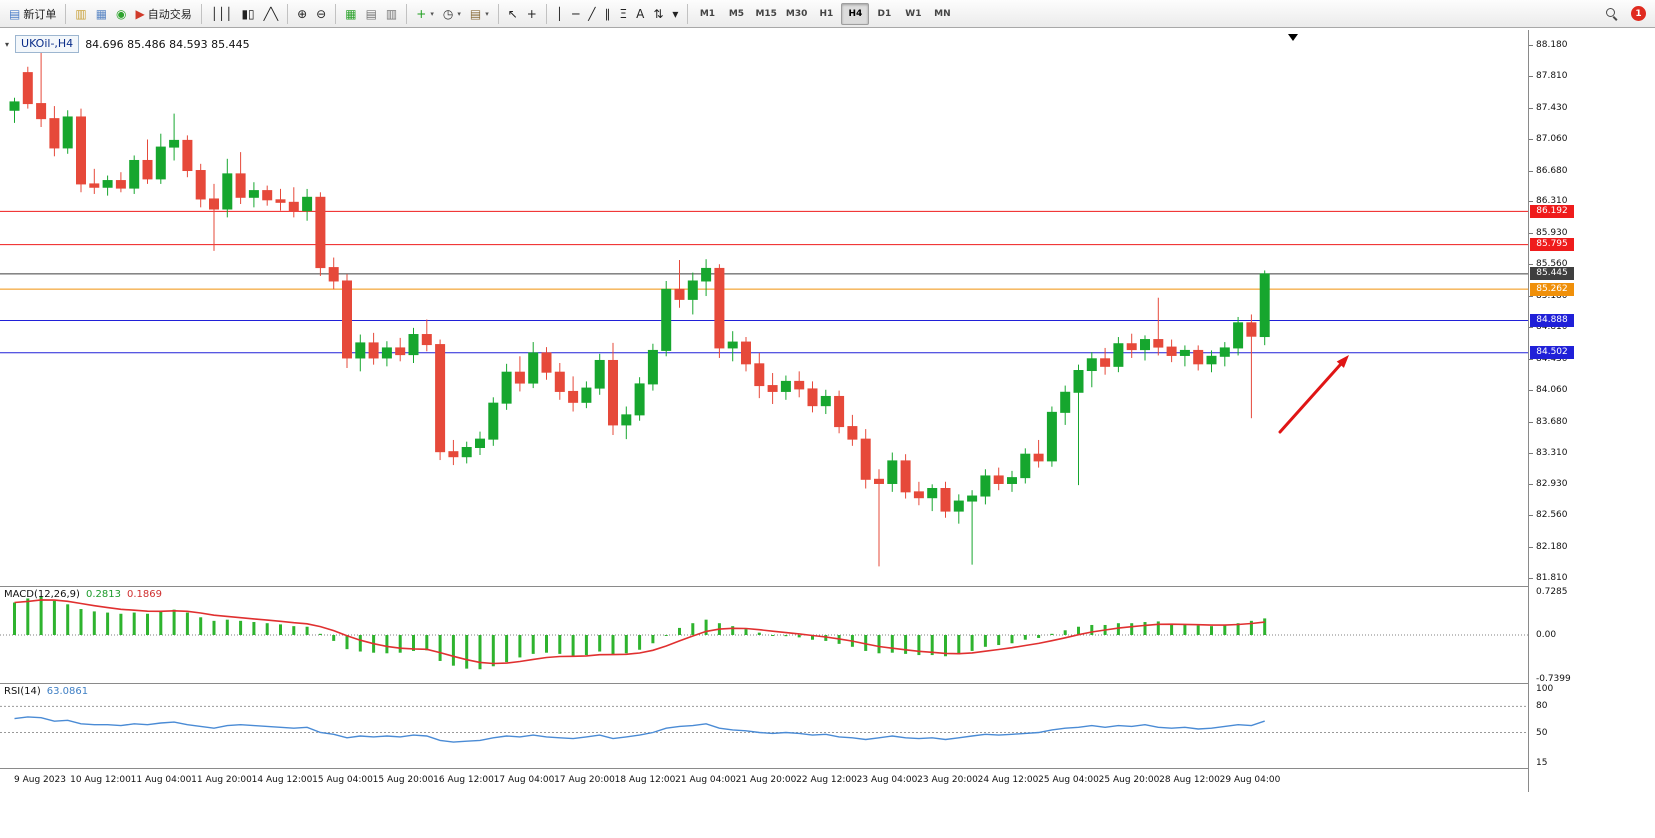 This screenshot has height=838, width=1655. I want to click on price-axis-label: 83.310, so click(1552, 452).